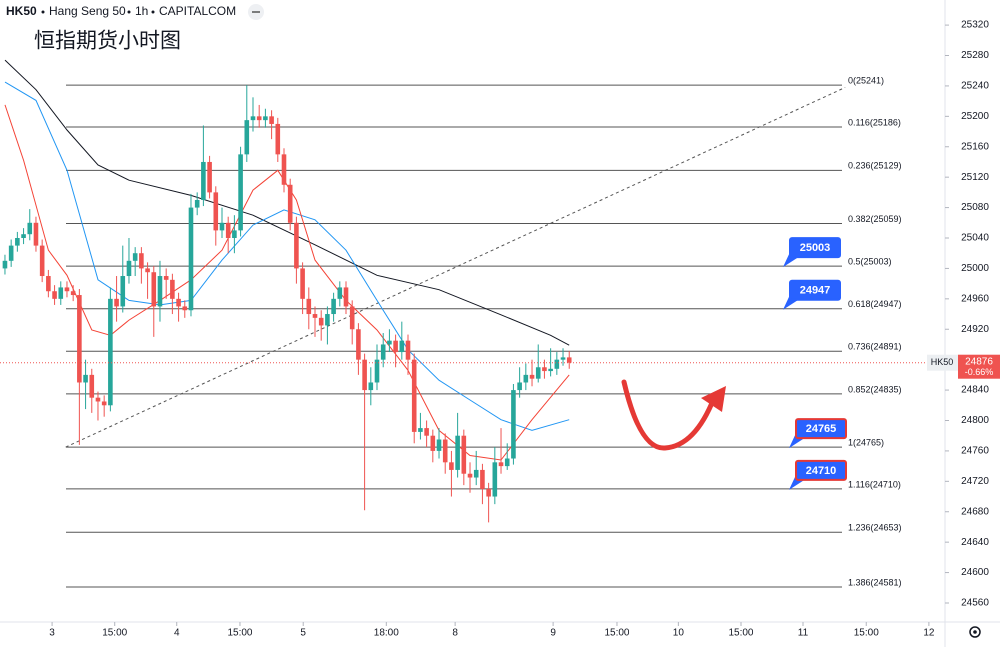 The image size is (1000, 647). What do you see at coordinates (975, 572) in the screenshot?
I see `y-tick-label: 24600` at bounding box center [975, 572].